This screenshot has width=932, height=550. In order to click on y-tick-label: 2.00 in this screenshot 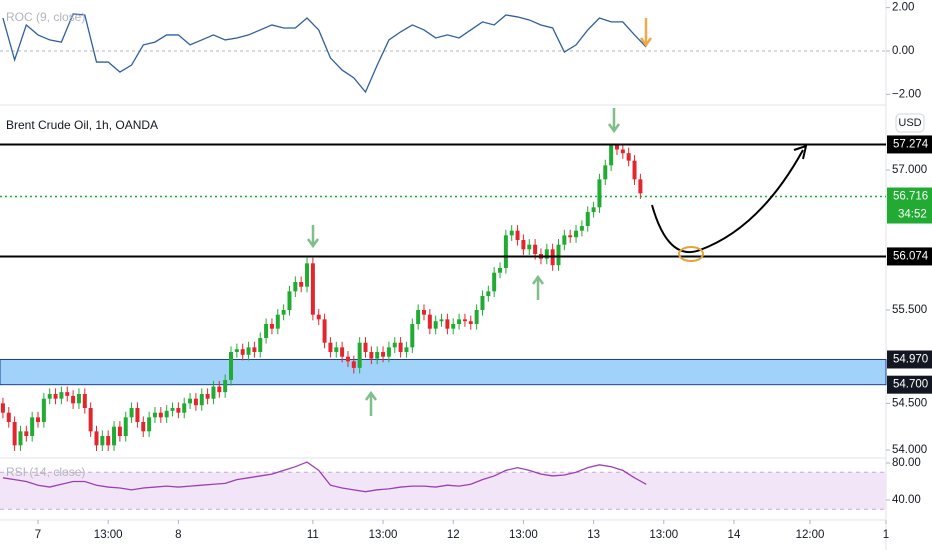, I will do `click(903, 8)`.